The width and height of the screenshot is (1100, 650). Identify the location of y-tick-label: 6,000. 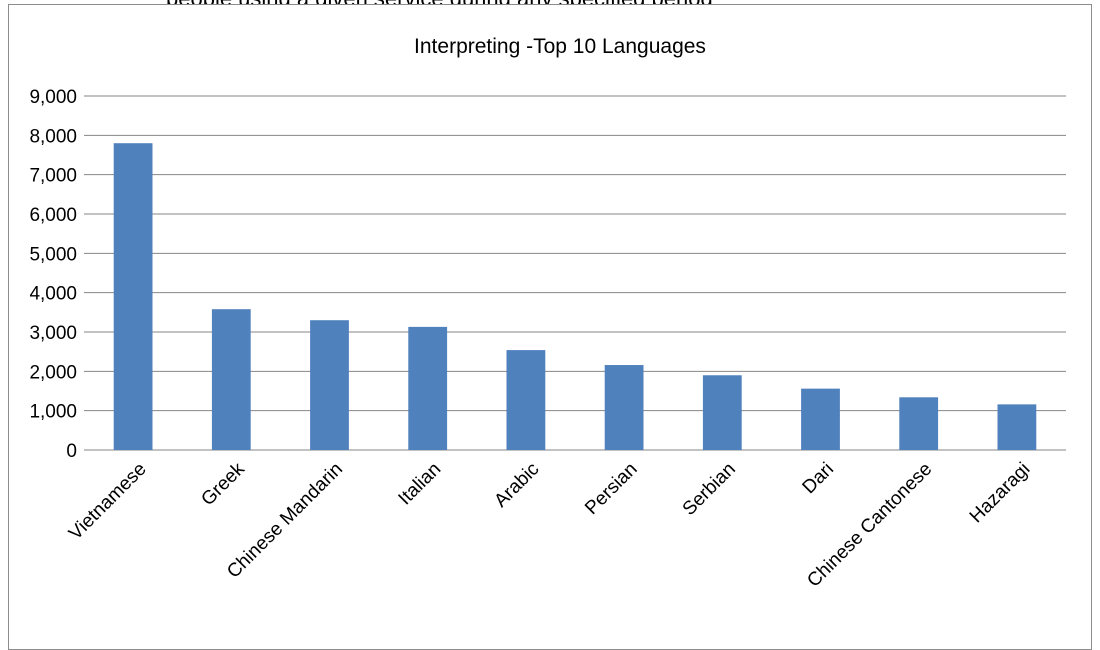
(53, 215).